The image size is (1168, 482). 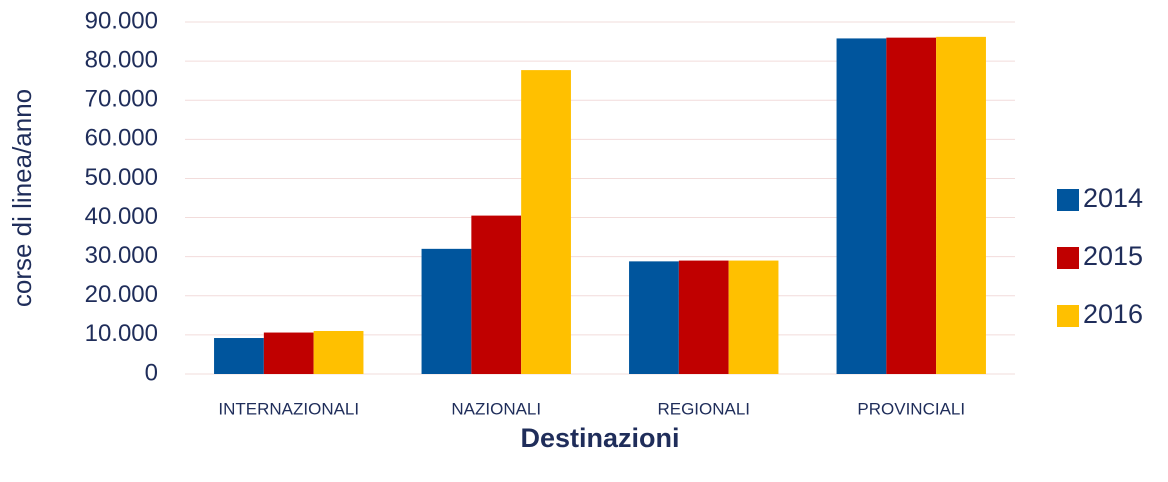 What do you see at coordinates (703, 408) in the screenshot?
I see `x-tick-label: REGIONALI` at bounding box center [703, 408].